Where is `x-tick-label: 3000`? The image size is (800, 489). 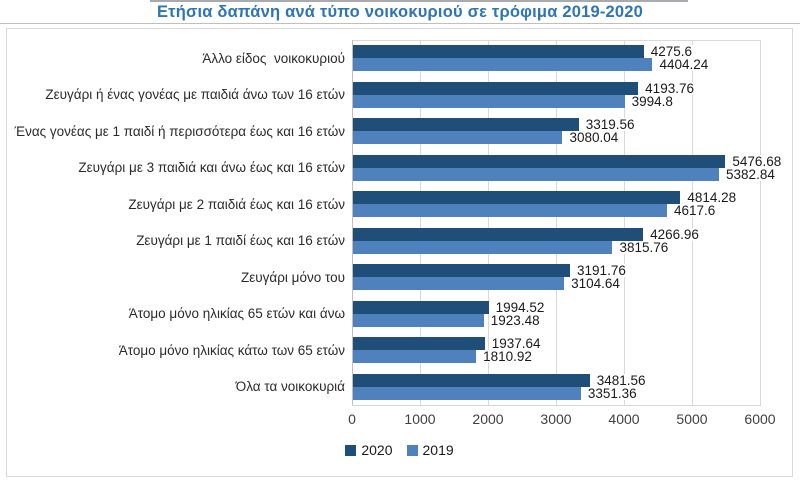
x-tick-label: 3000 is located at coordinates (556, 419).